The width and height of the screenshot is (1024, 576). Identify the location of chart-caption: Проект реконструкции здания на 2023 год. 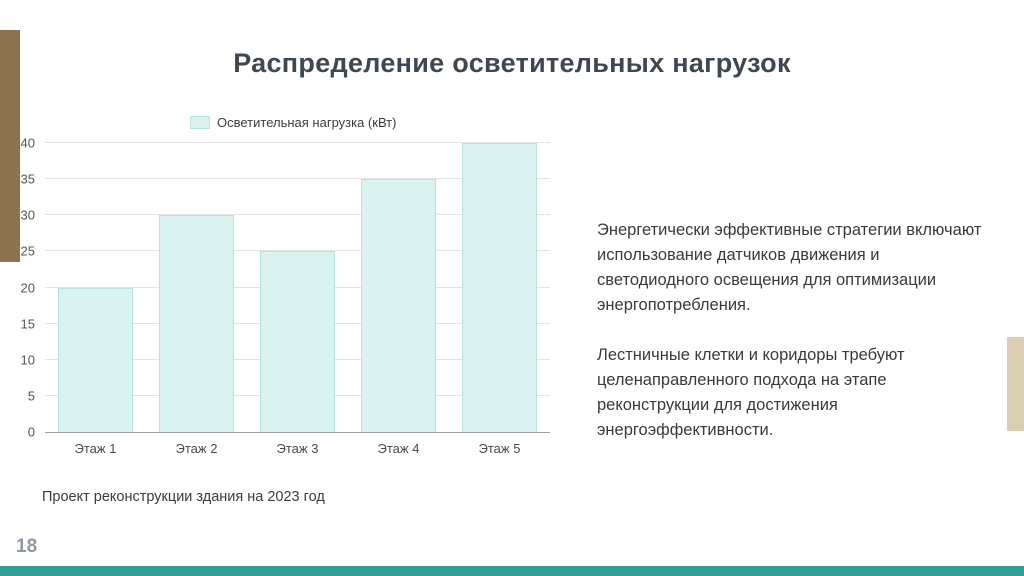
(183, 497).